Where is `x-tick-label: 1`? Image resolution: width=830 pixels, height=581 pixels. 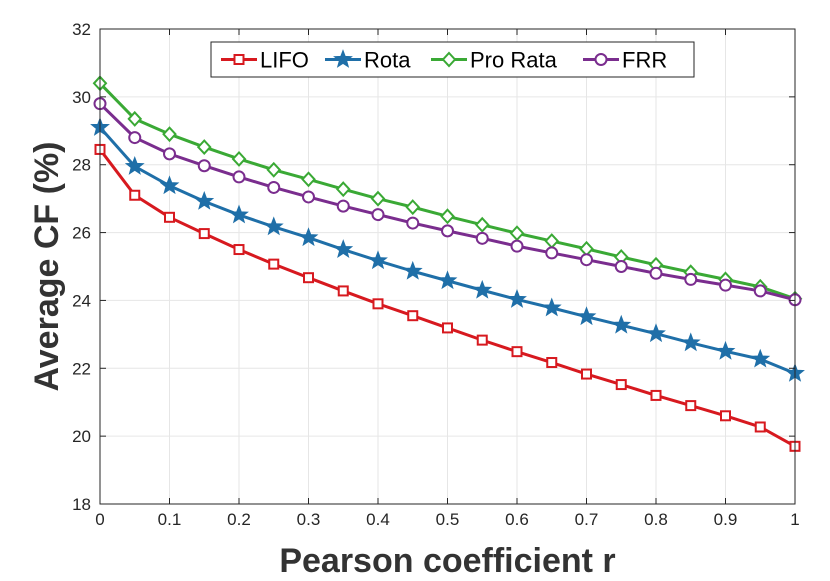 x-tick-label: 1 is located at coordinates (794, 519).